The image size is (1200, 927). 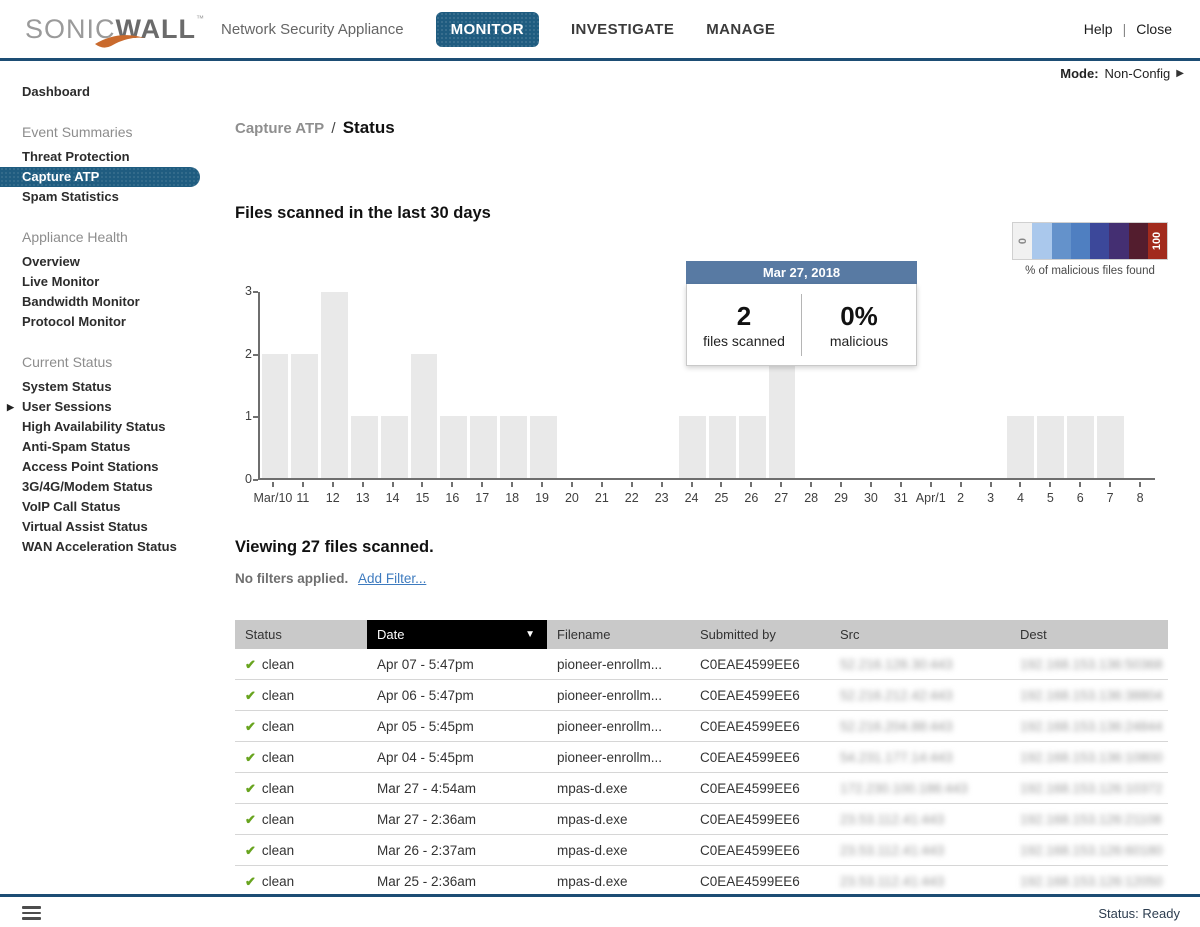 I want to click on x-axis-tick-label: 3, so click(x=991, y=498).